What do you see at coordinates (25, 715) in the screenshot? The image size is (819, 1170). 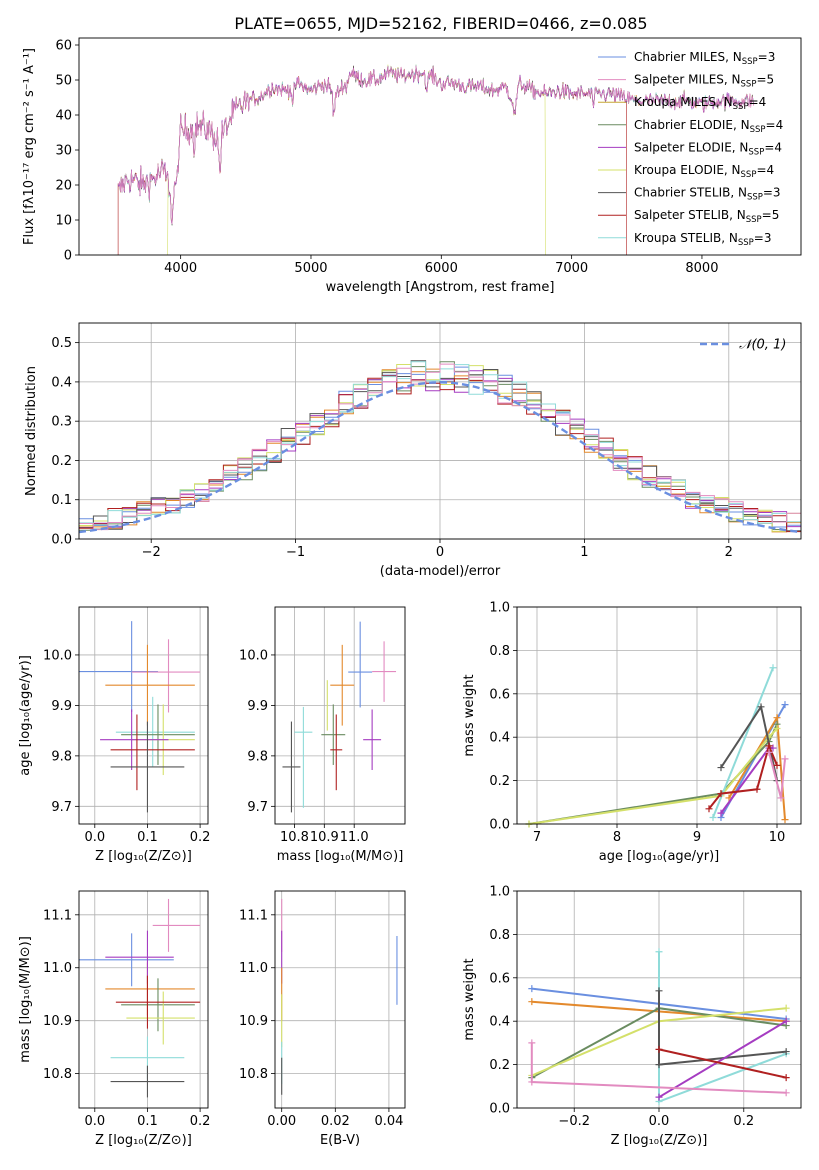 I see `y-axis-label: age [log₁₀(age/yr)]` at bounding box center [25, 715].